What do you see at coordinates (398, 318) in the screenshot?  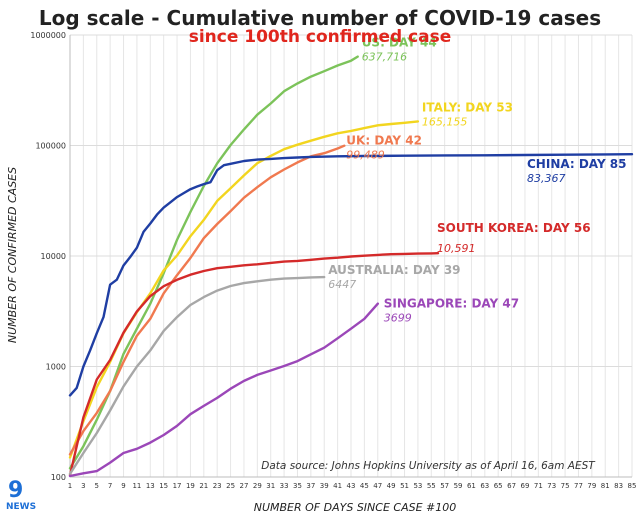 I see `series-final-value: 3699` at bounding box center [398, 318].